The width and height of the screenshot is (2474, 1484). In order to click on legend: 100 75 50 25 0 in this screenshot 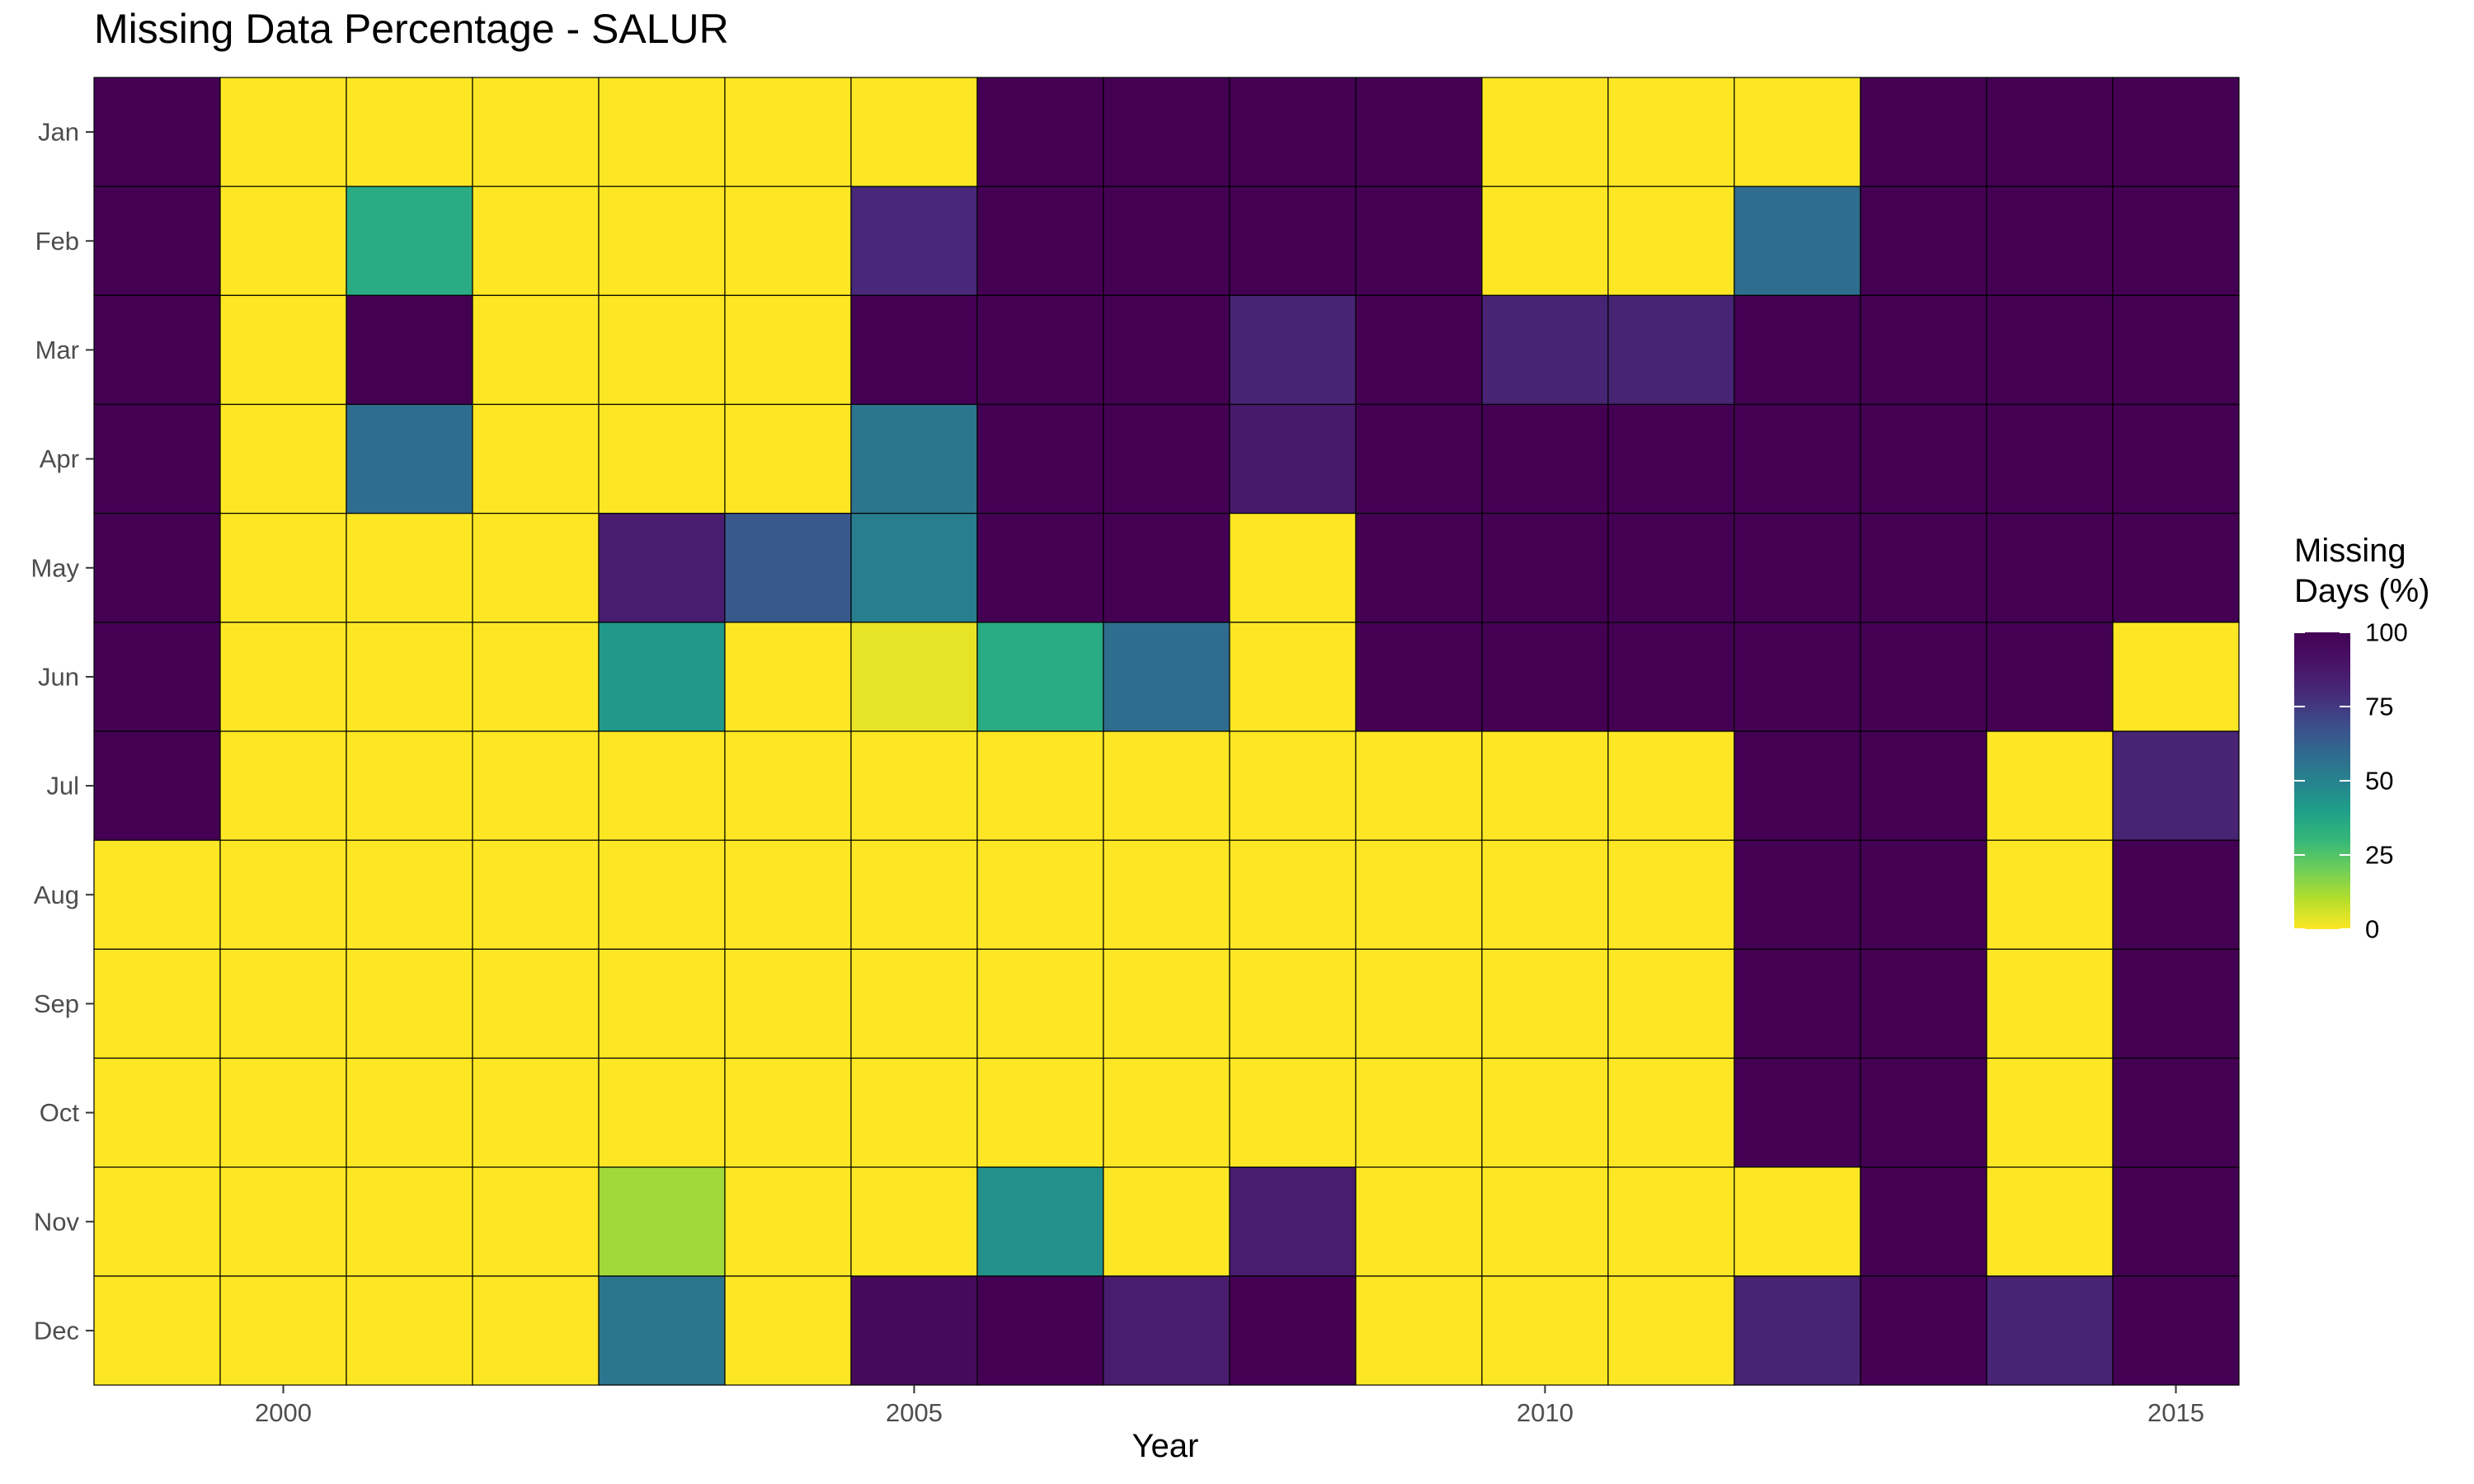, I will do `click(2351, 781)`.